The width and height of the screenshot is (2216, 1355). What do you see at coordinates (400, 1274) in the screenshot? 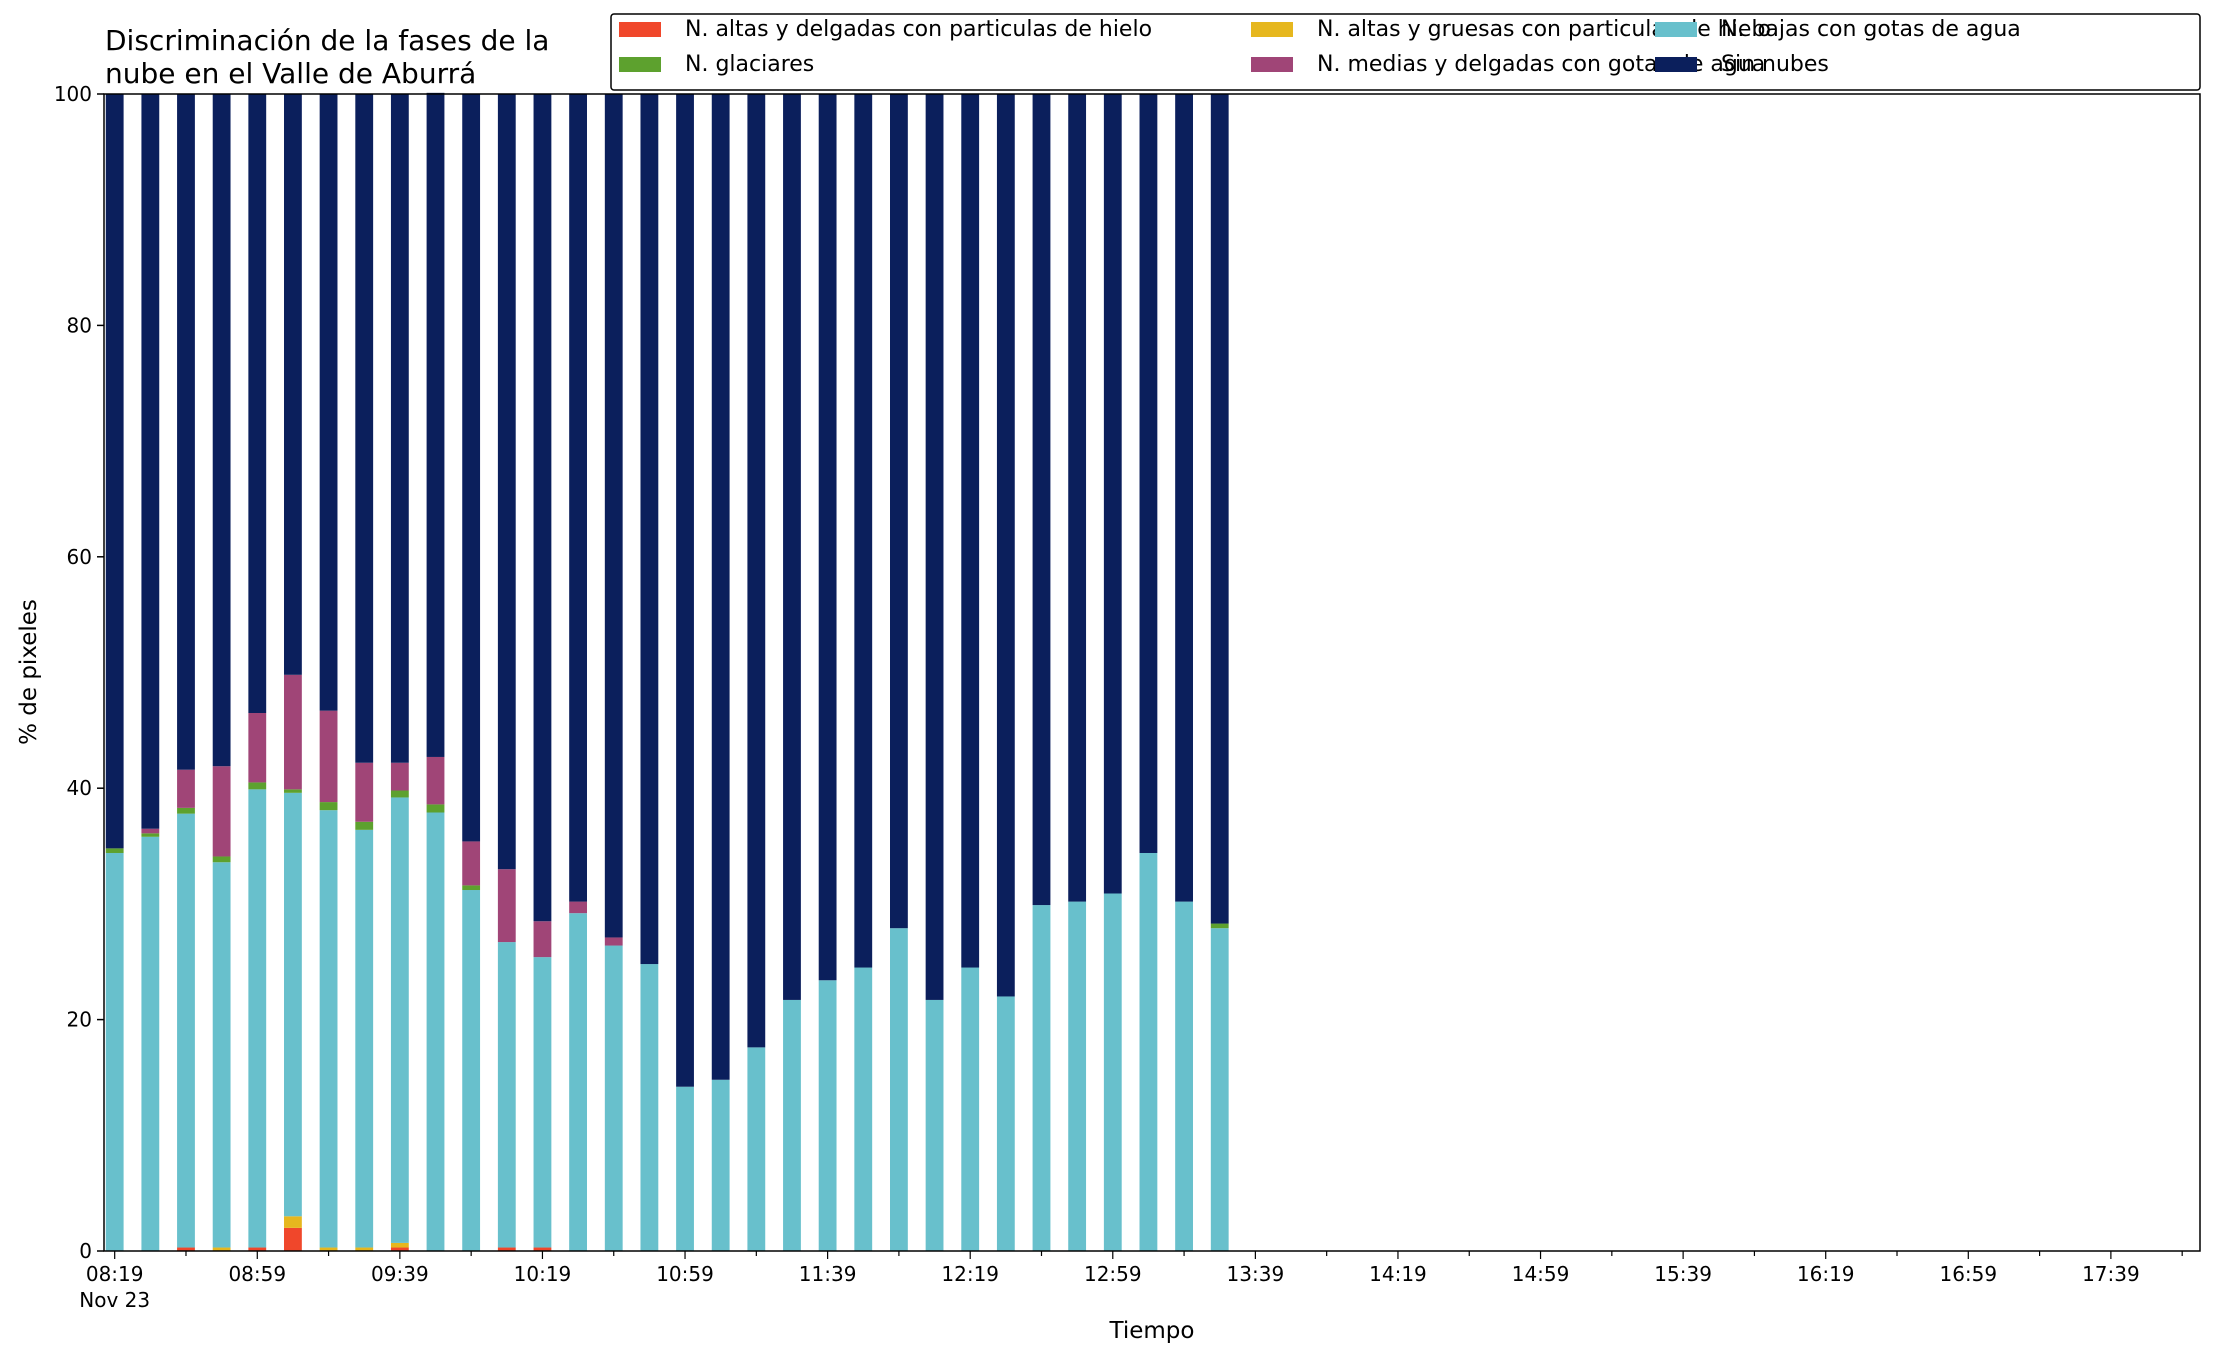
I see `x-tick-label: 09:39` at bounding box center [400, 1274].